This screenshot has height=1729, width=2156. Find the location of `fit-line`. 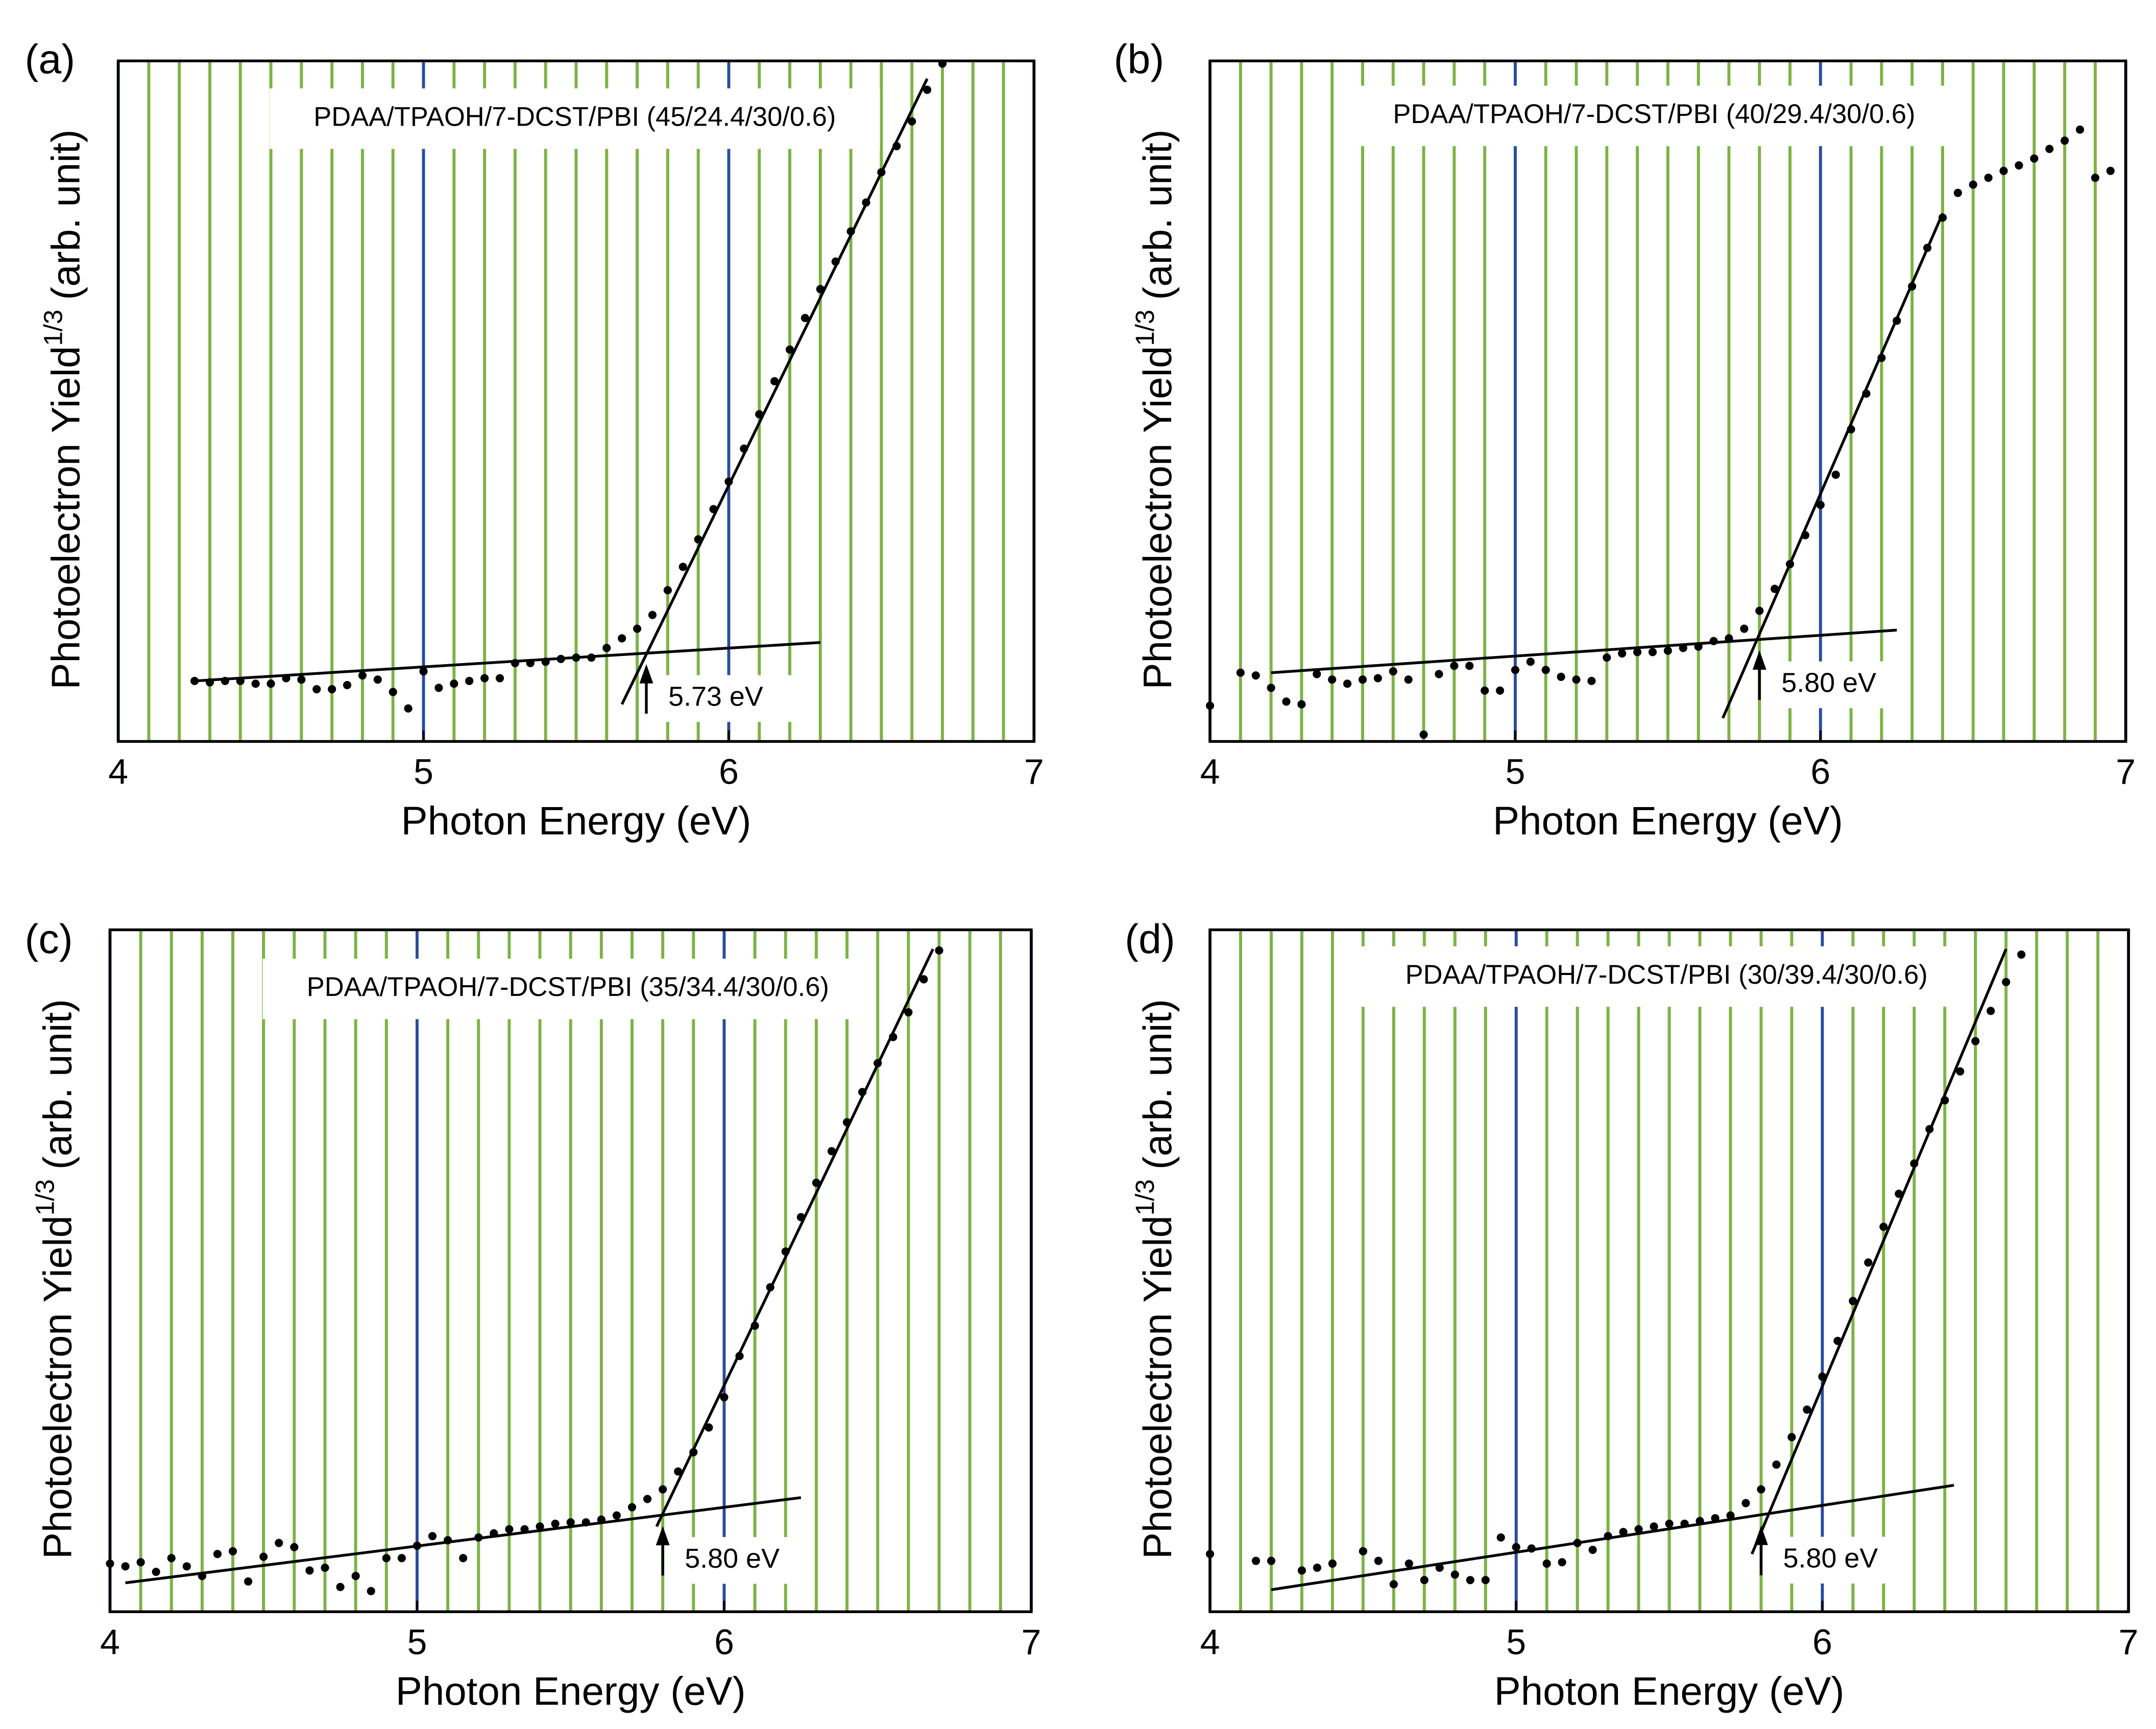

fit-line is located at coordinates (507, 662).